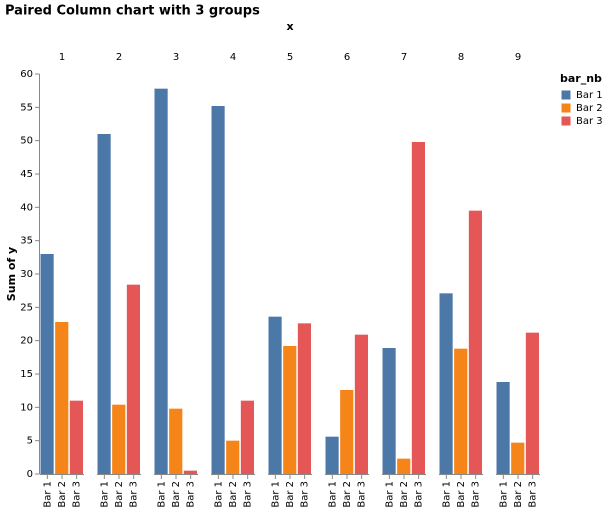 The width and height of the screenshot is (607, 513). What do you see at coordinates (26, 107) in the screenshot?
I see `y-tick-label: 55` at bounding box center [26, 107].